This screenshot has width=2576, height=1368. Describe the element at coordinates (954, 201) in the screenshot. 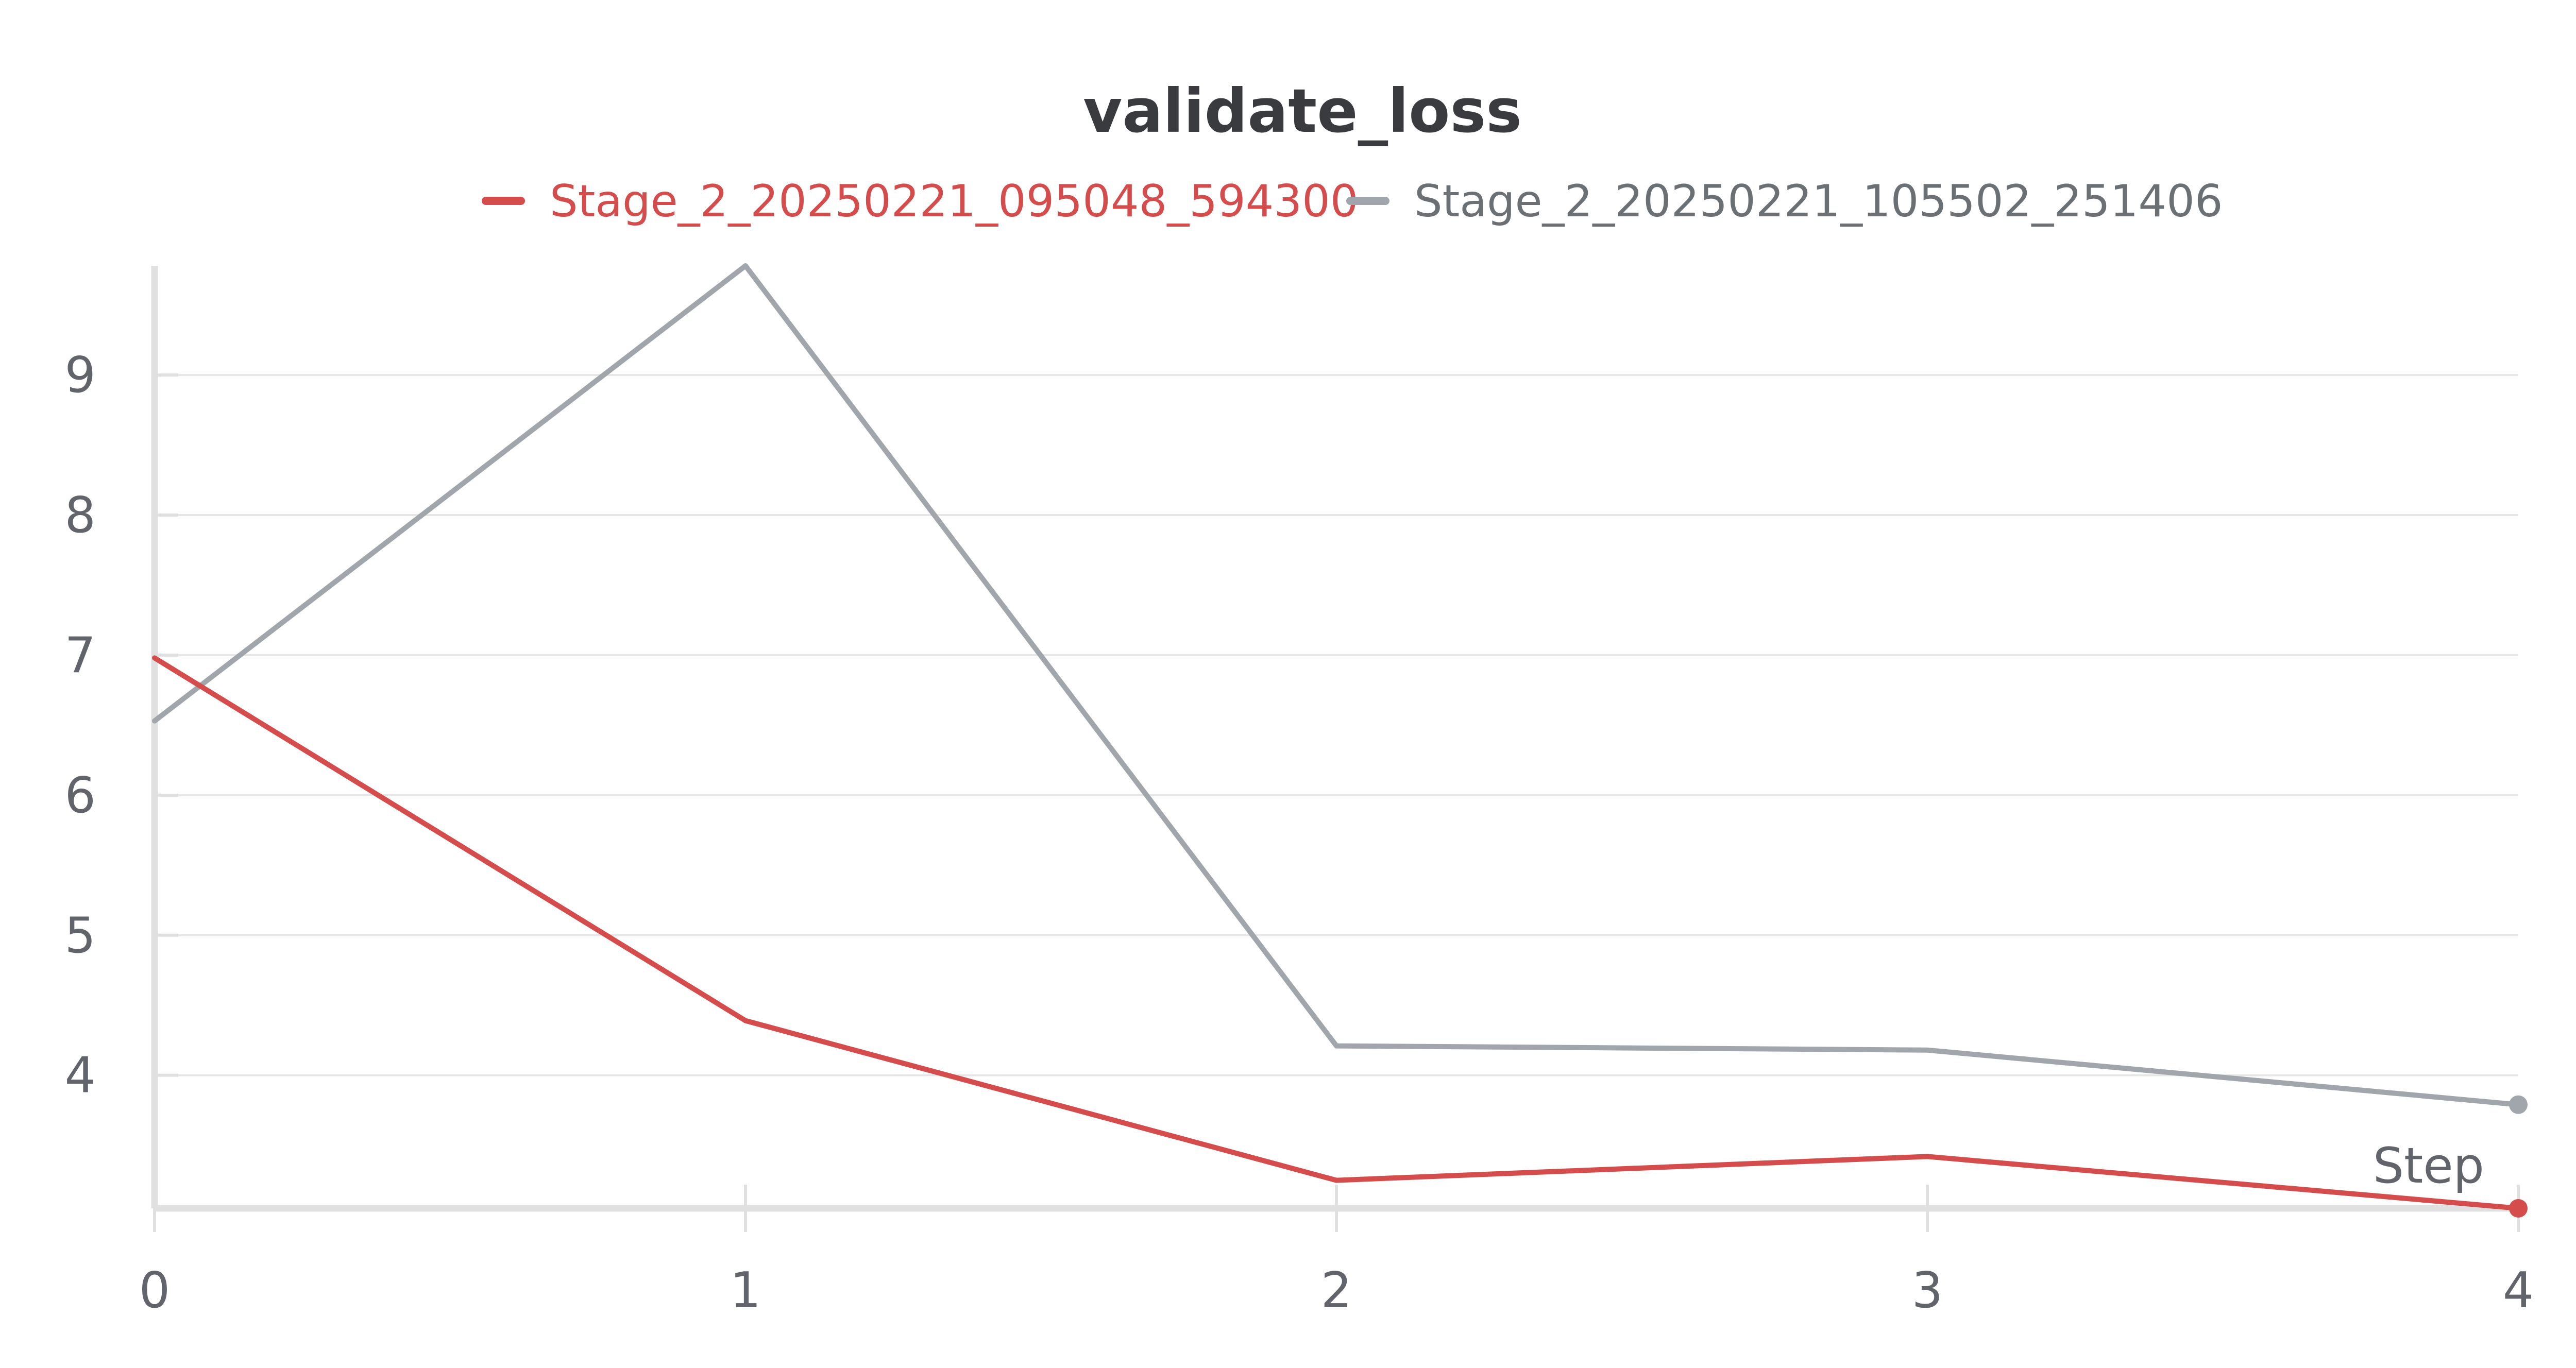

I see `legend-label-series-1: Stage_2_20250221_095048_594300` at that location.